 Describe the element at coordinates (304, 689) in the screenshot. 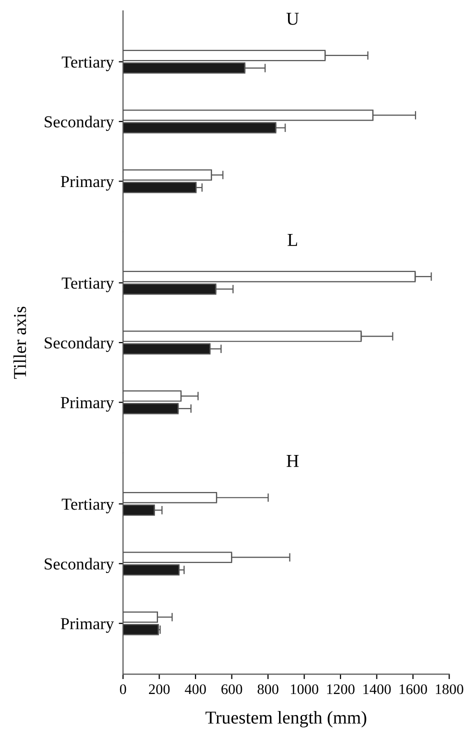

I see `x-tick-label: 1000` at that location.